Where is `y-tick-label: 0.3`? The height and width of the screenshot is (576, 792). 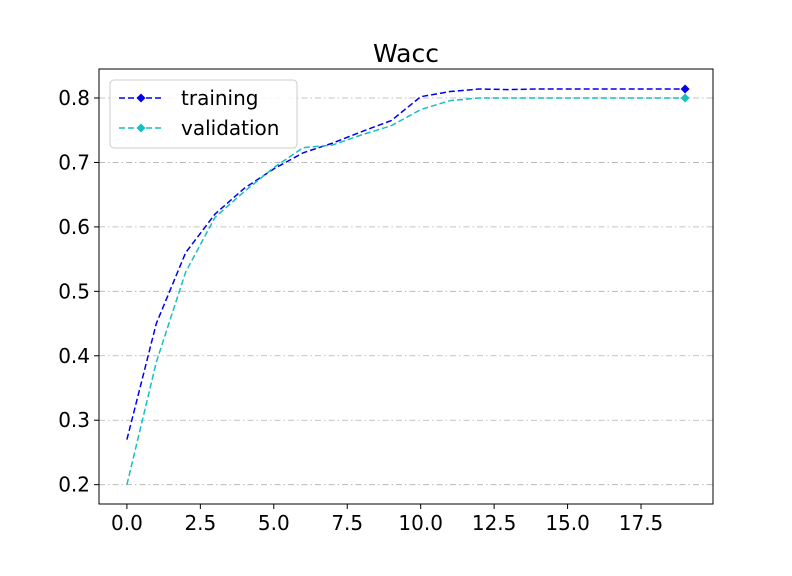 y-tick-label: 0.3 is located at coordinates (74, 420).